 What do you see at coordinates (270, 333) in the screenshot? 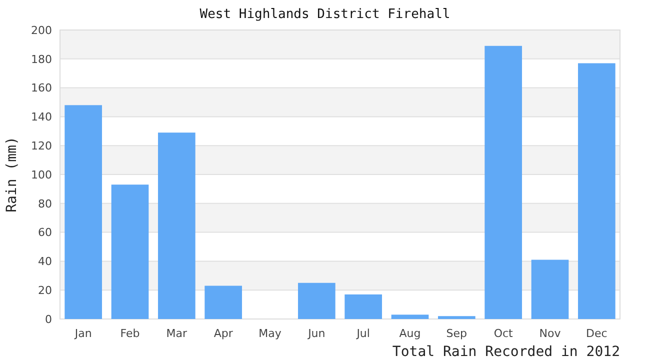
I see `x-tick-label: May` at bounding box center [270, 333].